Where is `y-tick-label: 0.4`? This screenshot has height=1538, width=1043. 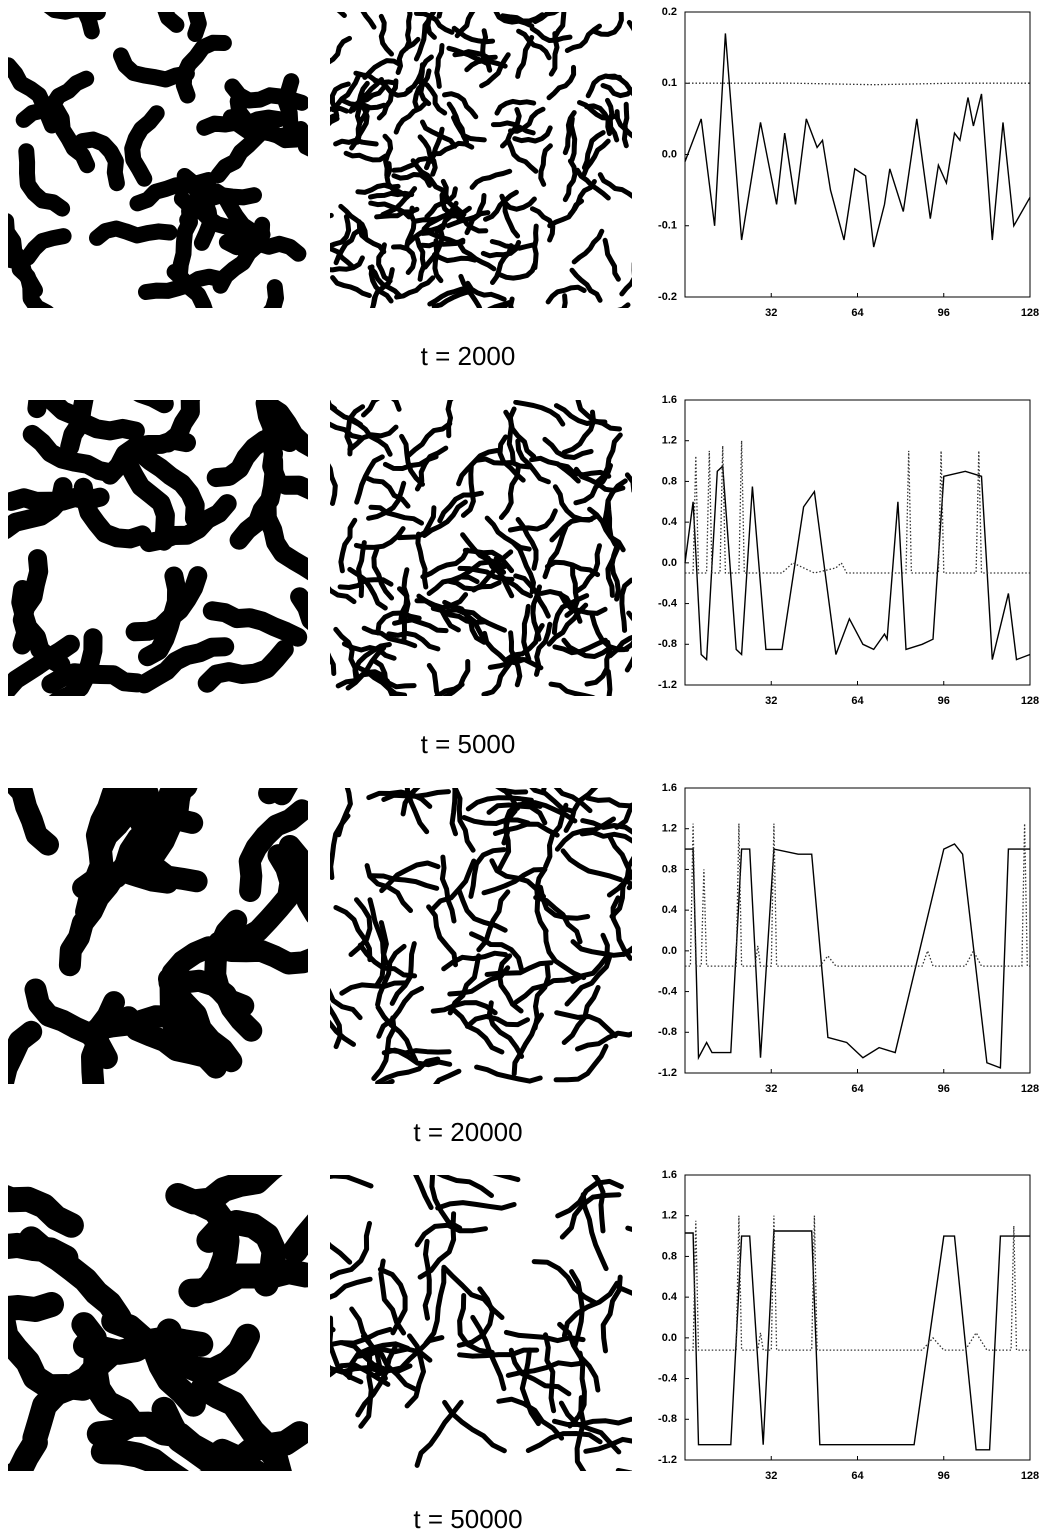
y-tick-label: 0.4 is located at coordinates (670, 1297).